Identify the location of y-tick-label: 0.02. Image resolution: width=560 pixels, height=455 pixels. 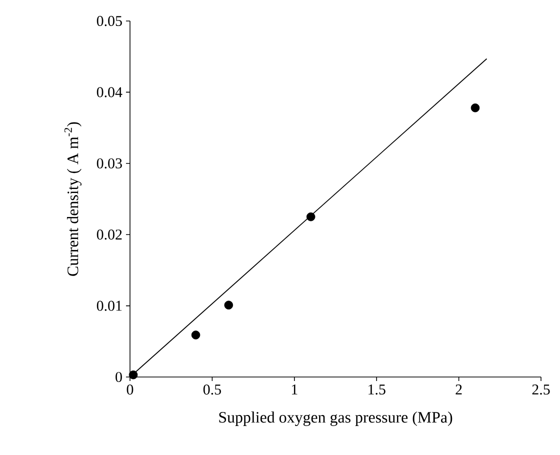
(109, 235).